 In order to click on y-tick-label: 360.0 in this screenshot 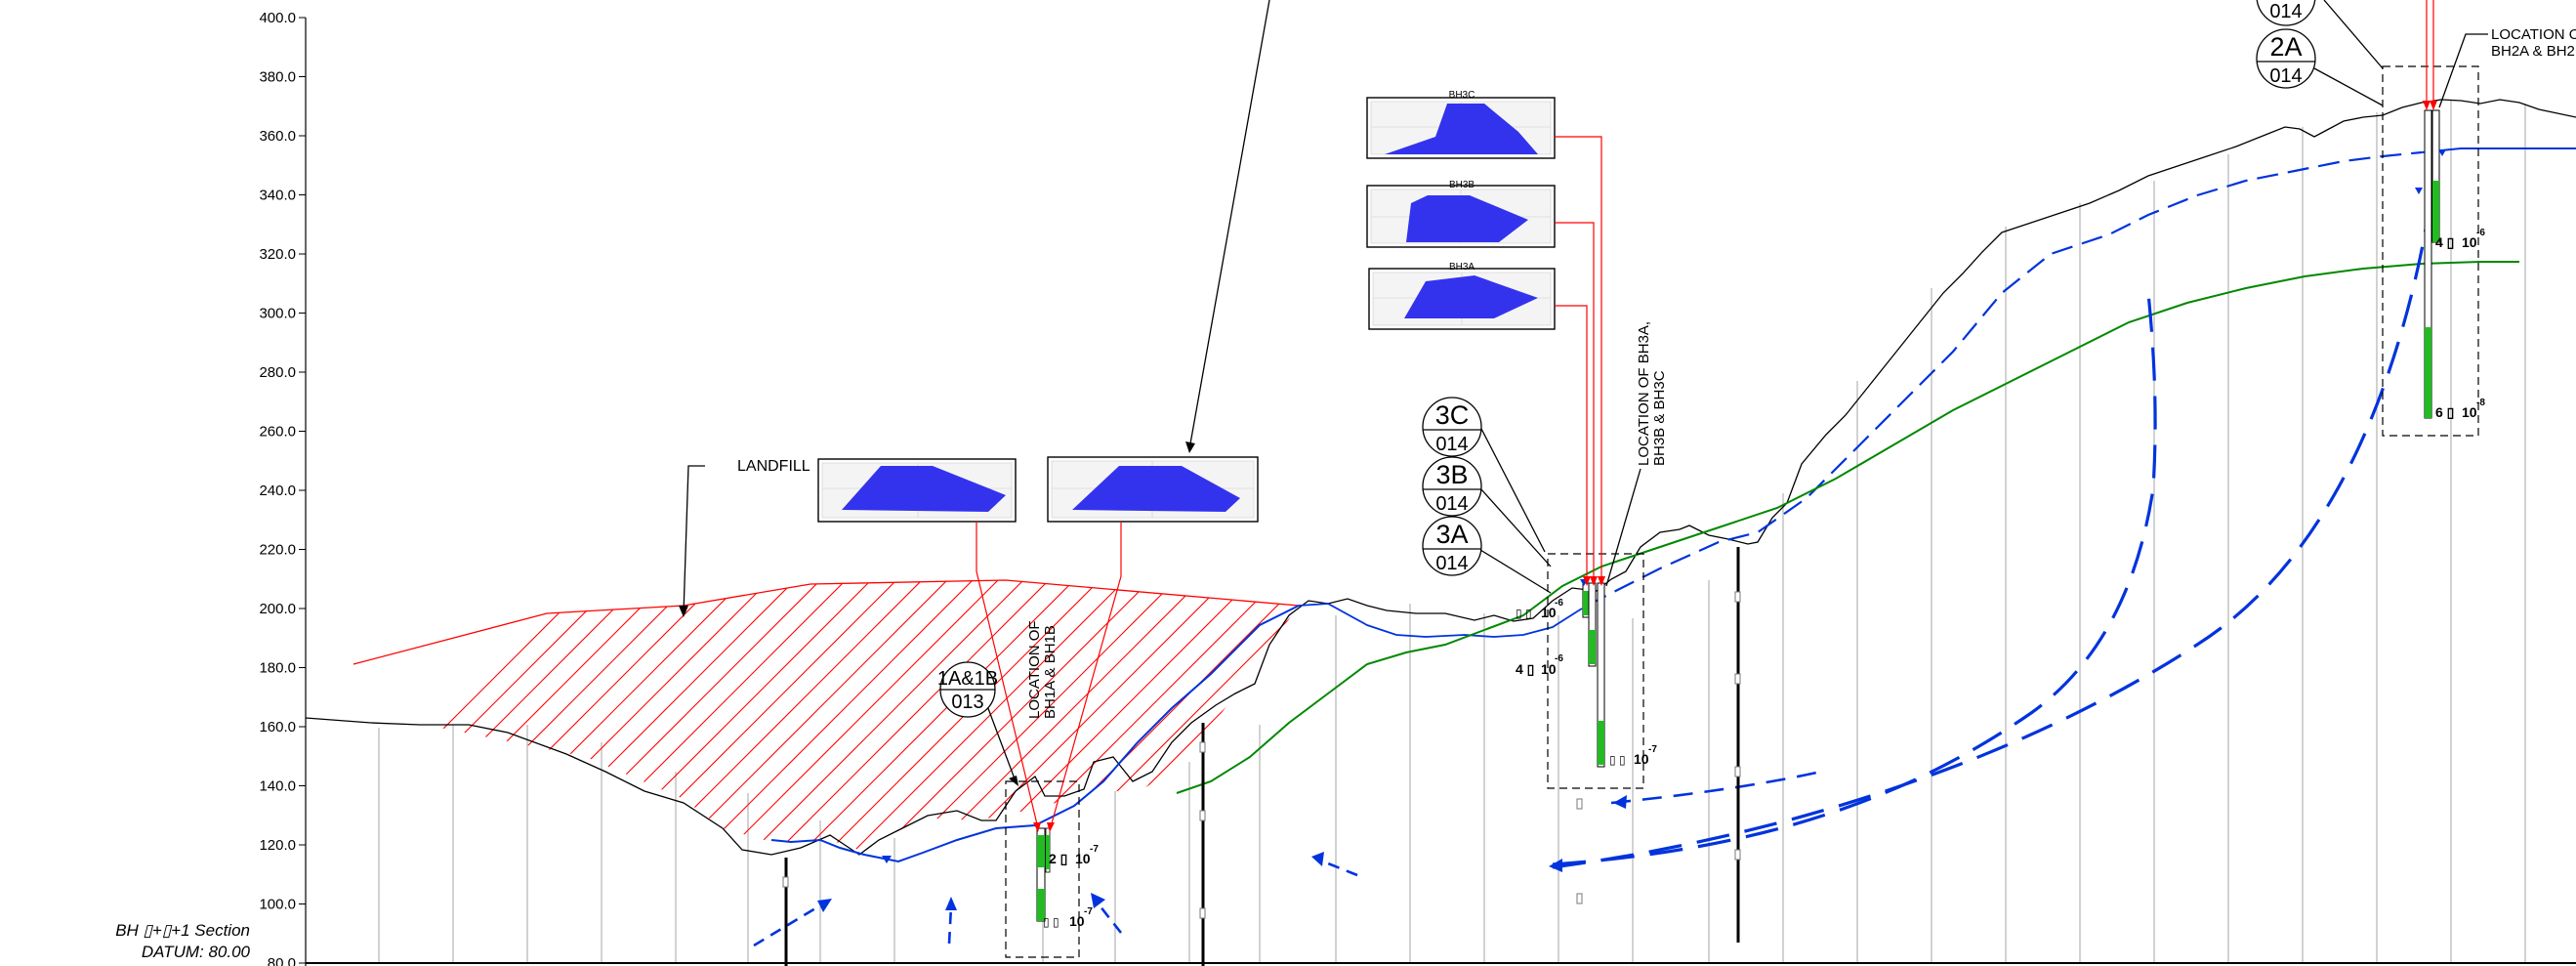, I will do `click(277, 136)`.